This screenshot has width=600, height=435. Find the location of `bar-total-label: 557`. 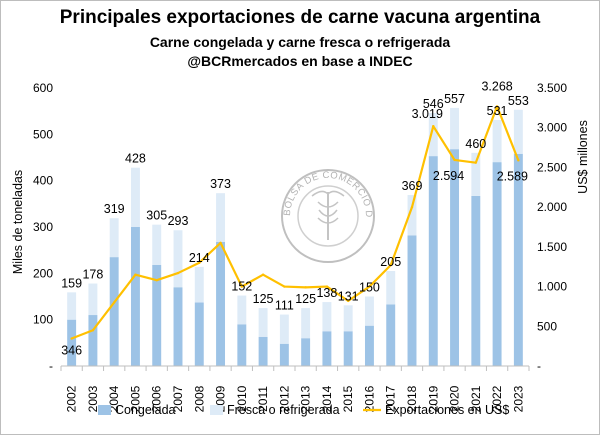

bar-total-label: 557 is located at coordinates (454, 99).